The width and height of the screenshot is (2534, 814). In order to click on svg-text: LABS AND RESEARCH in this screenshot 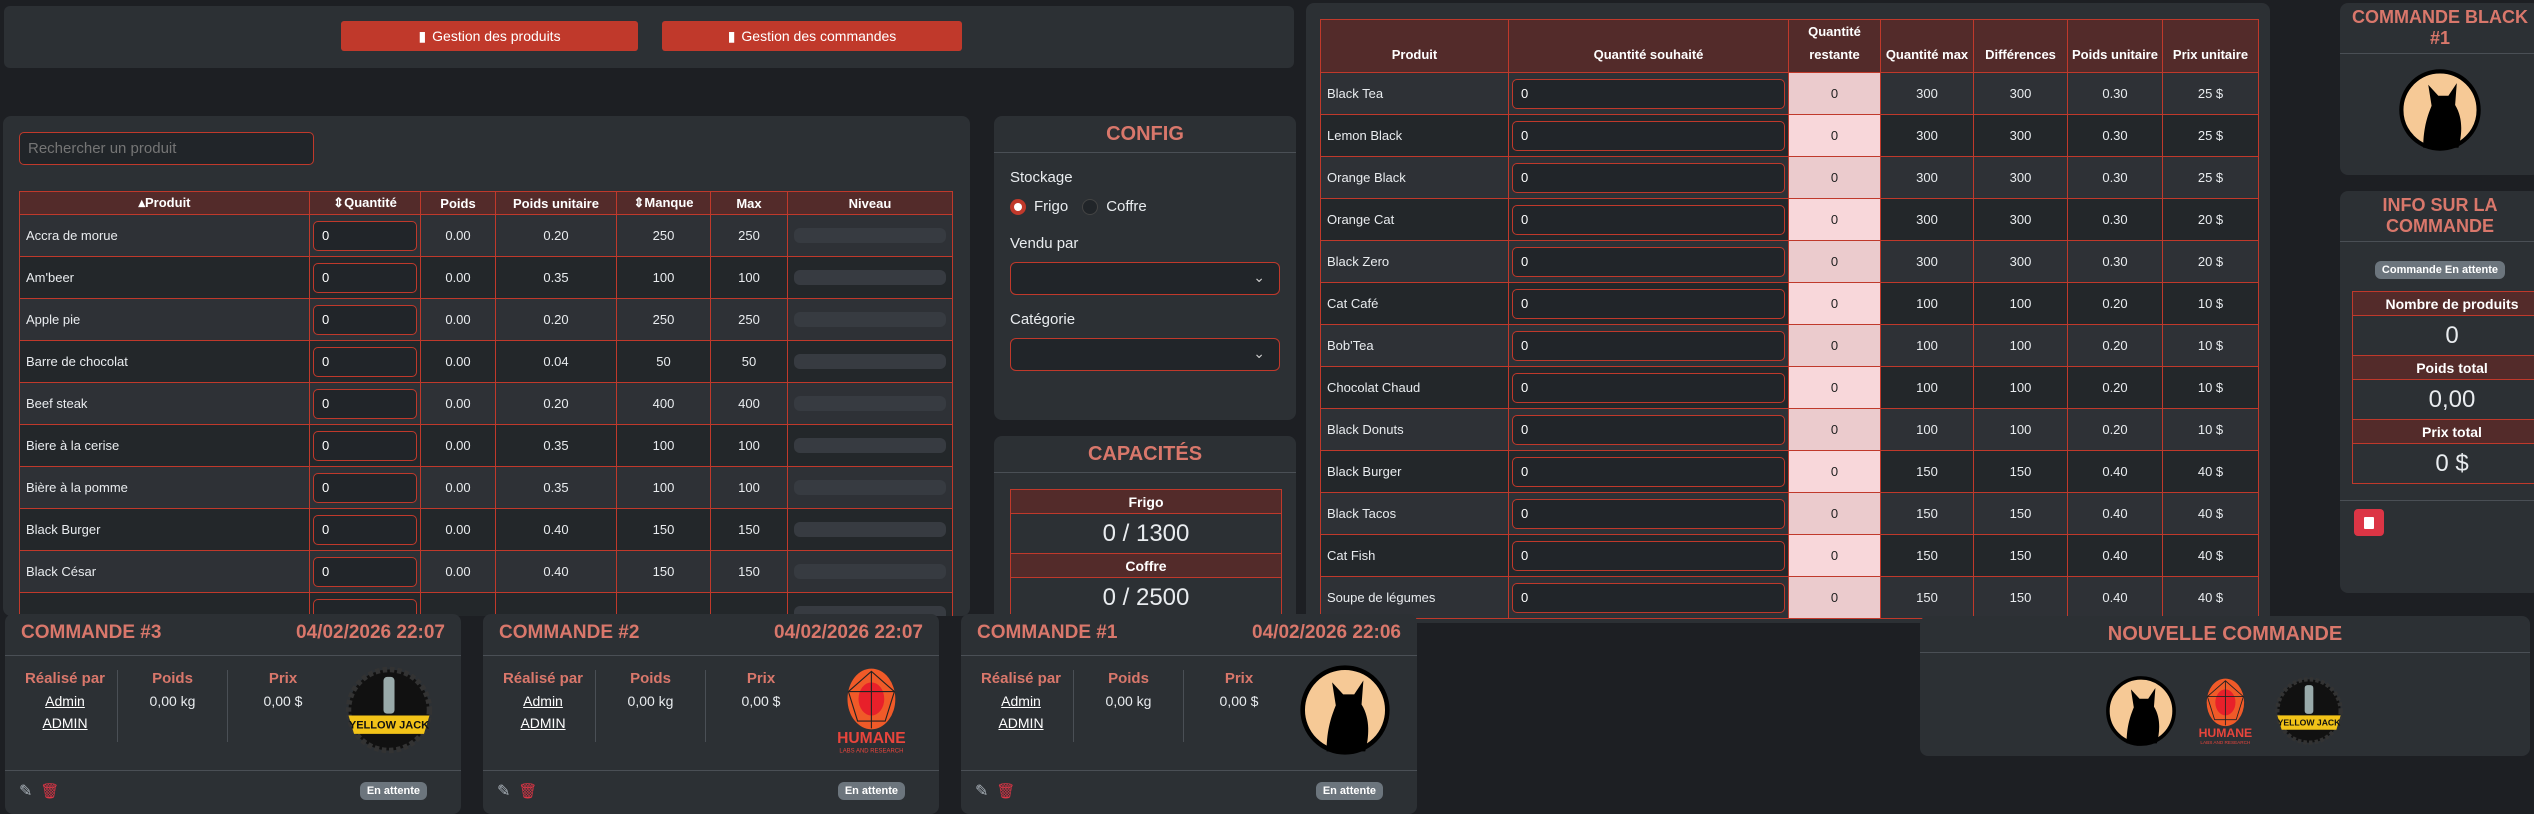, I will do `click(2225, 742)`.